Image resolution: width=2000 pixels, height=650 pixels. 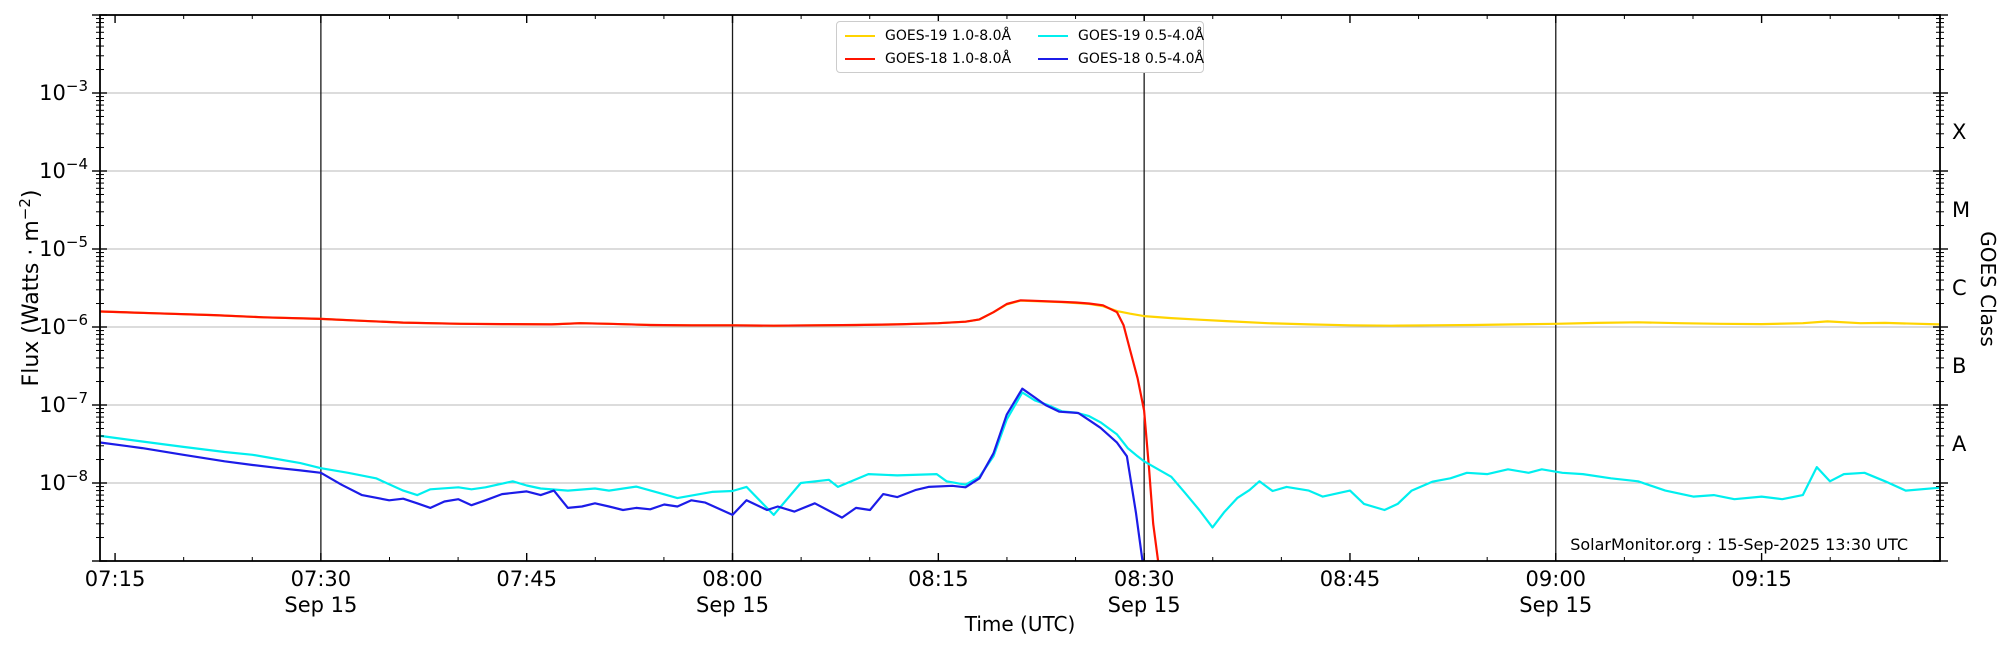 I want to click on legend-entry-goes18-long: GOES-18 1.0-8.0Å, so click(x=941, y=59).